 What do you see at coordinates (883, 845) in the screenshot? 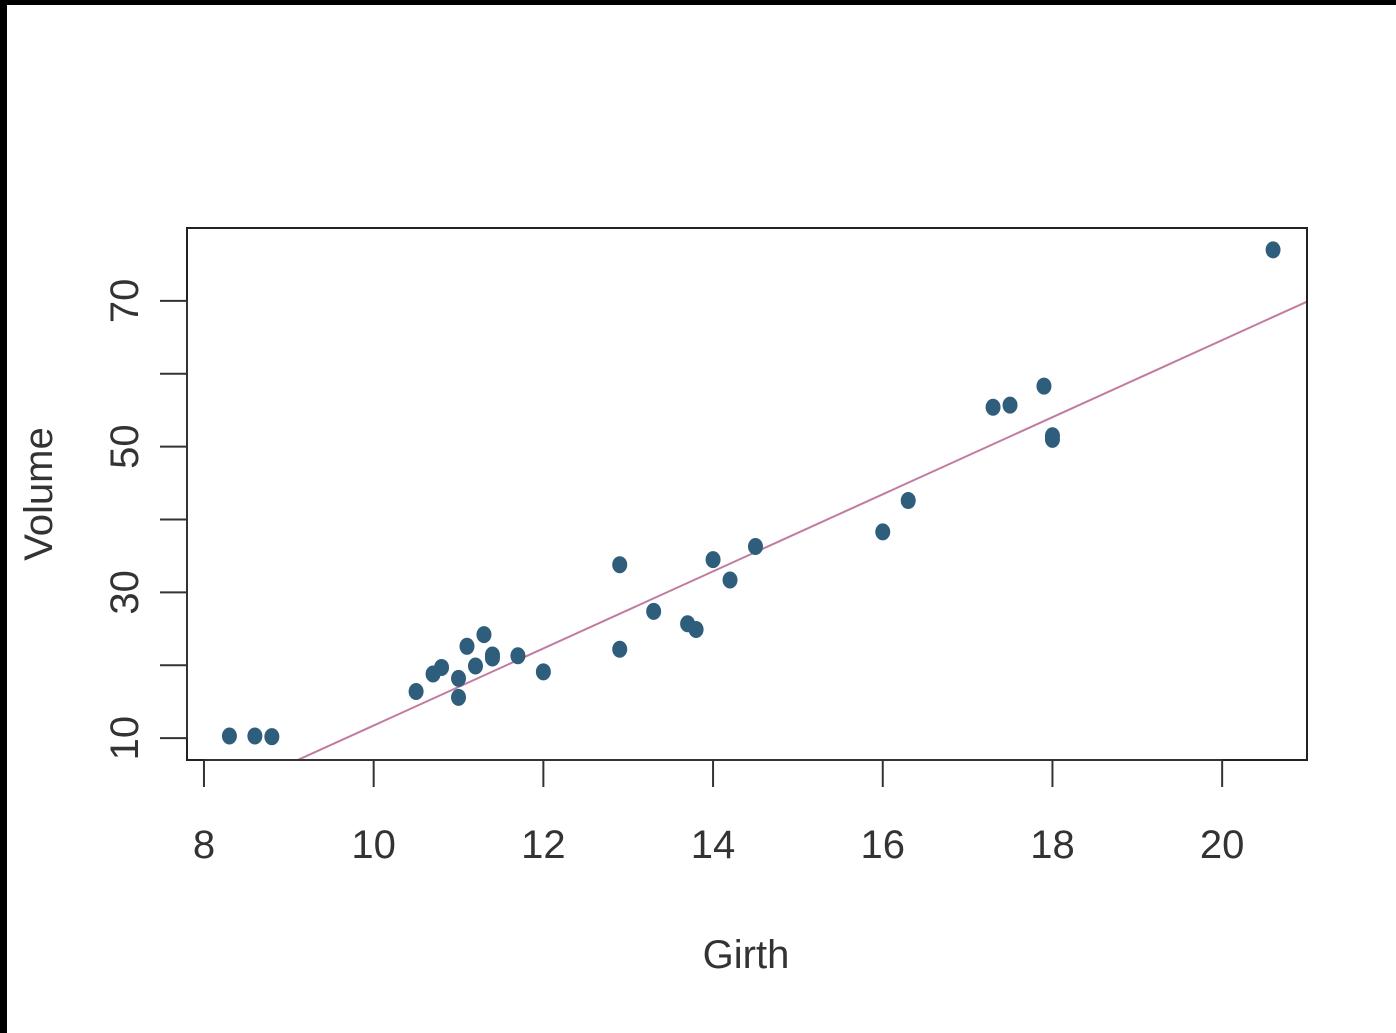
I see `x-tick-label: 16` at bounding box center [883, 845].